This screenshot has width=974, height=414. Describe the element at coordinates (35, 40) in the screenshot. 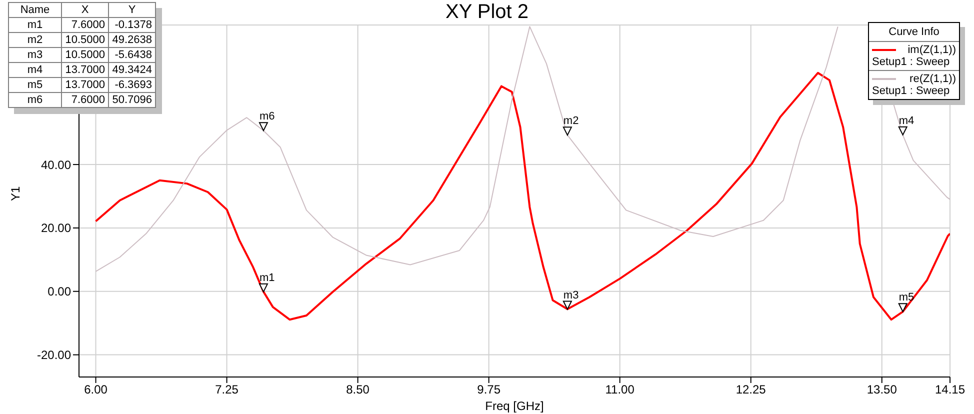

I see `text: m2` at that location.